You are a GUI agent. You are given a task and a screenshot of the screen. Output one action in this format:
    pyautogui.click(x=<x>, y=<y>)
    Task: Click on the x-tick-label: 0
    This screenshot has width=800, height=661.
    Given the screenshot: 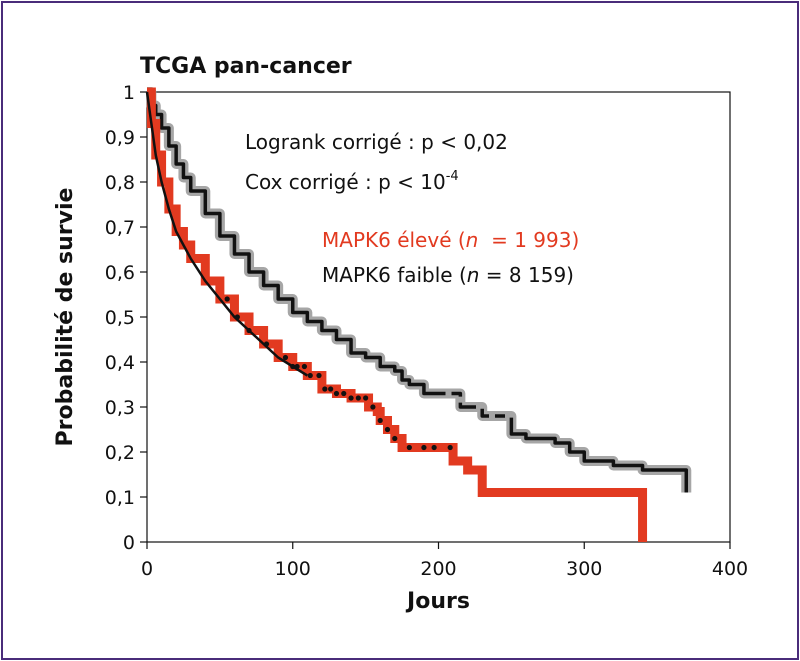 What is the action you would take?
    pyautogui.click(x=147, y=569)
    